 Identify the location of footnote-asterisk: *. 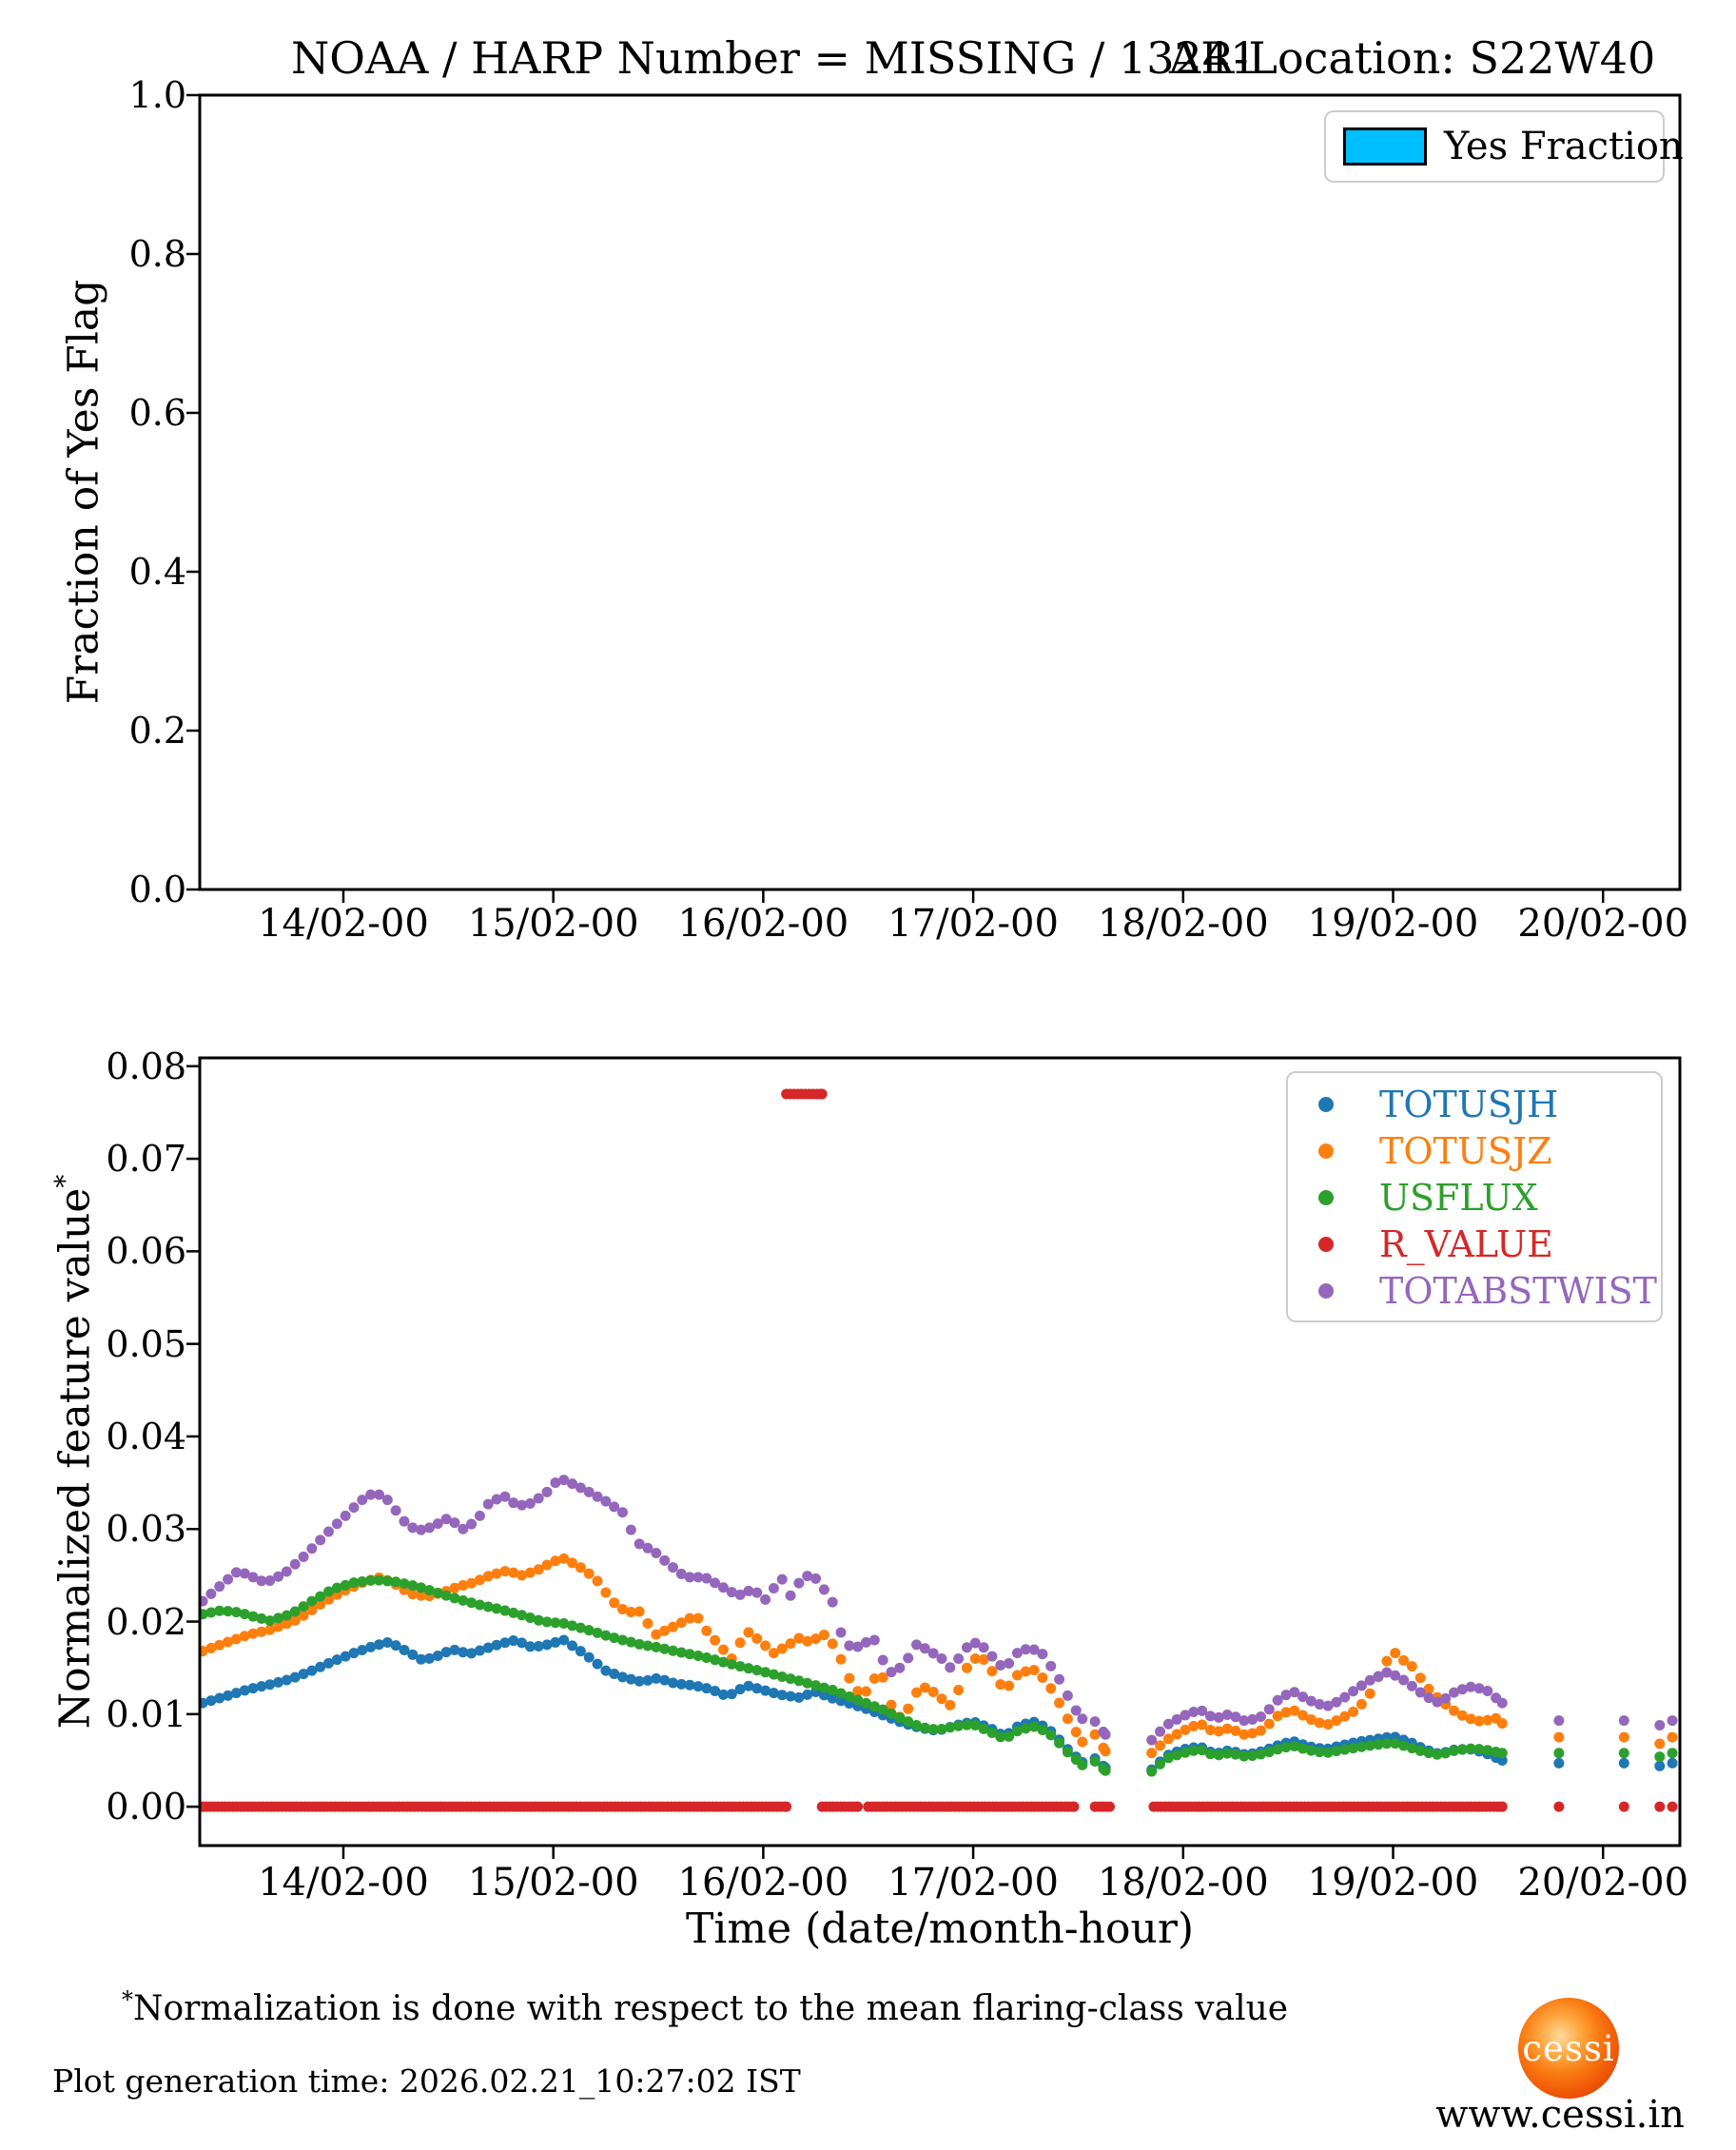
(128, 1999).